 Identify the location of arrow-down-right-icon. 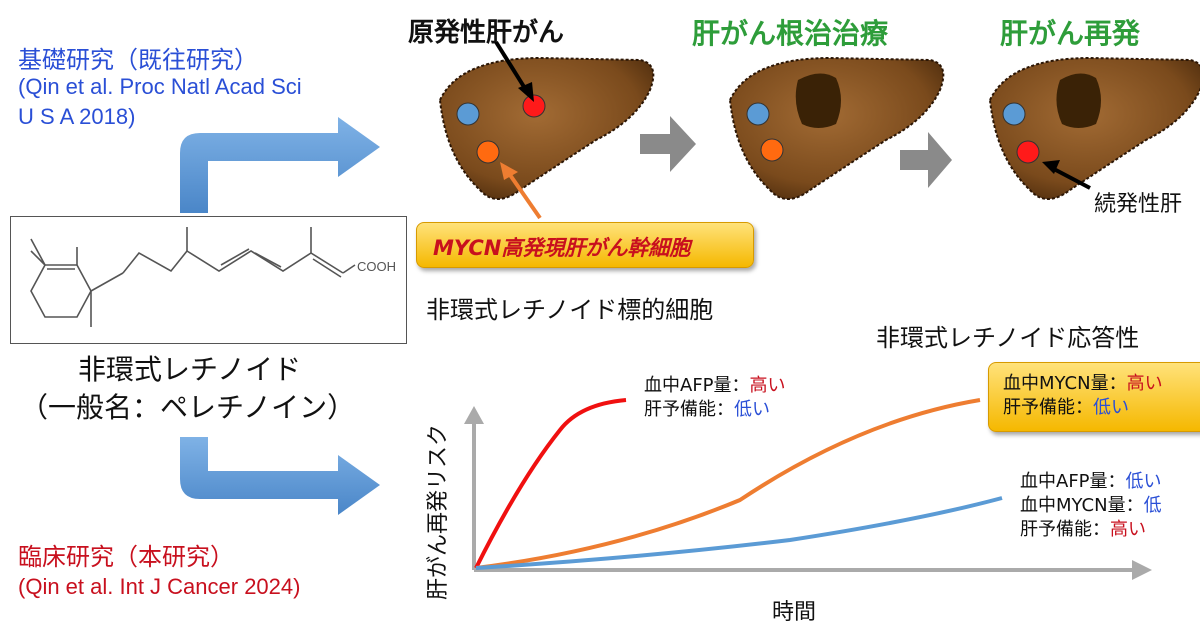
(280, 476).